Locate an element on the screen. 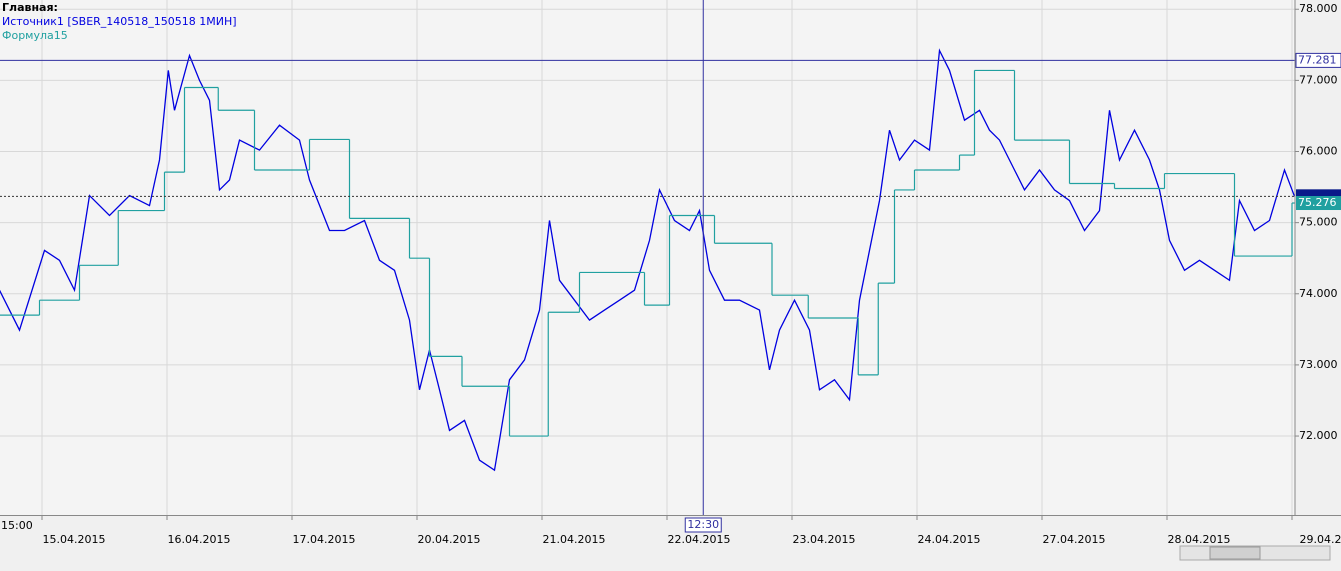 This screenshot has width=1341, height=571. y-tick-label: 77.000 is located at coordinates (1318, 79).